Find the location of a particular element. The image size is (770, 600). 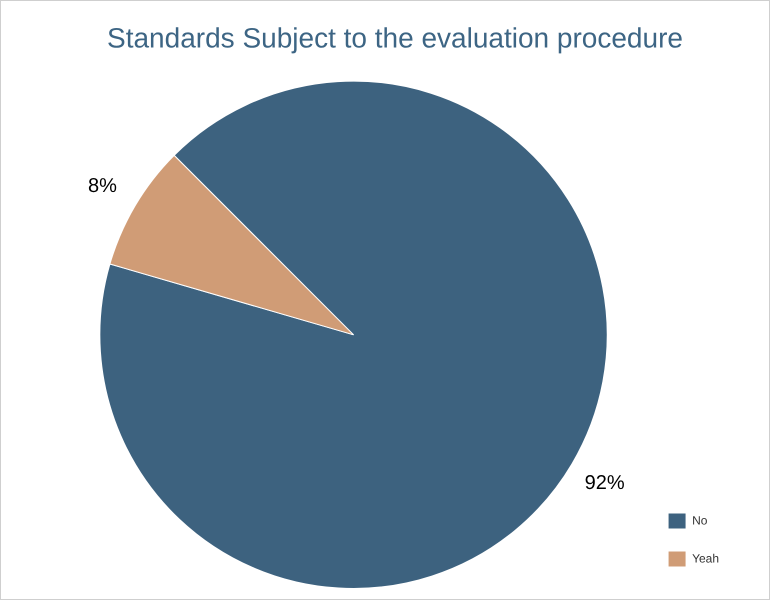

chart-title: Standards Subject to the evaluation procedure is located at coordinates (395, 38).